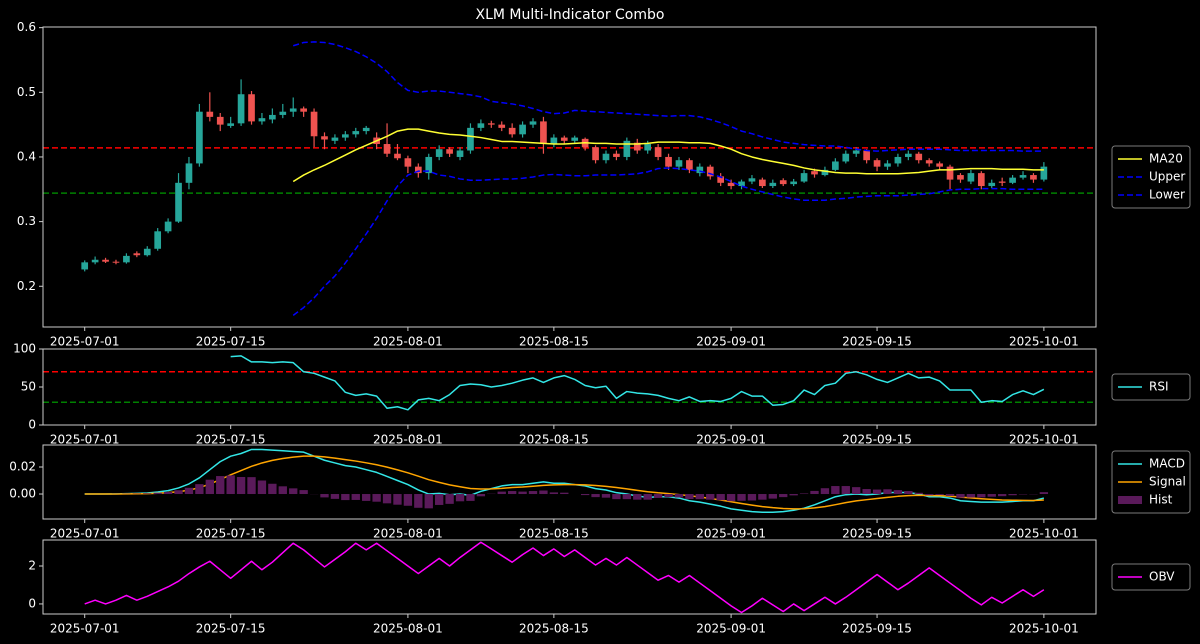 Image resolution: width=1200 pixels, height=644 pixels. I want to click on plot-frame, so click(569, 577).